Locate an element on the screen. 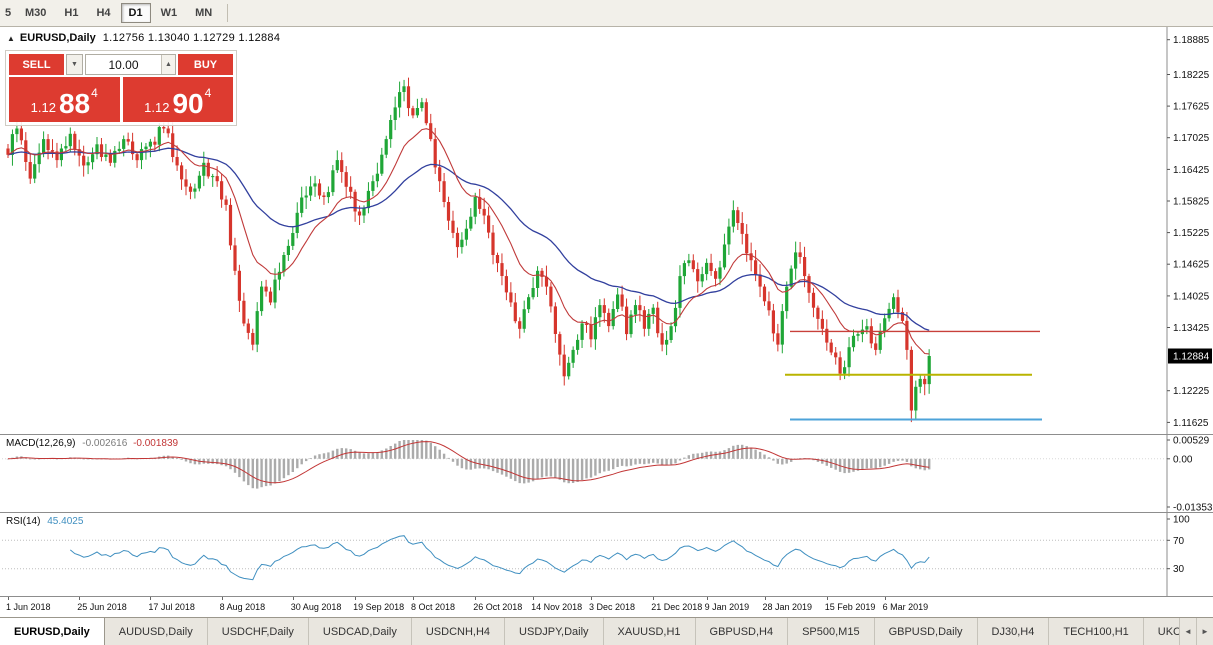  macd-chart: 0.00529 0.00 -0.01353 is located at coordinates (606, 473).